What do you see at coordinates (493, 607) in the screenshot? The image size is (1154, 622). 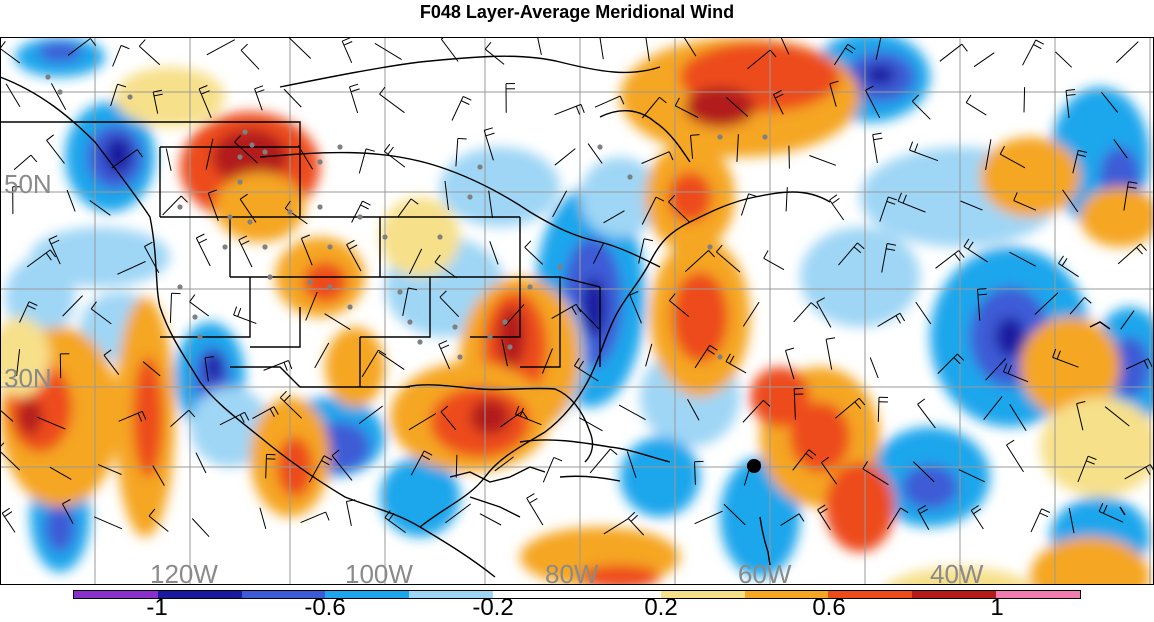 I see `colorbar-tick: -0.2` at bounding box center [493, 607].